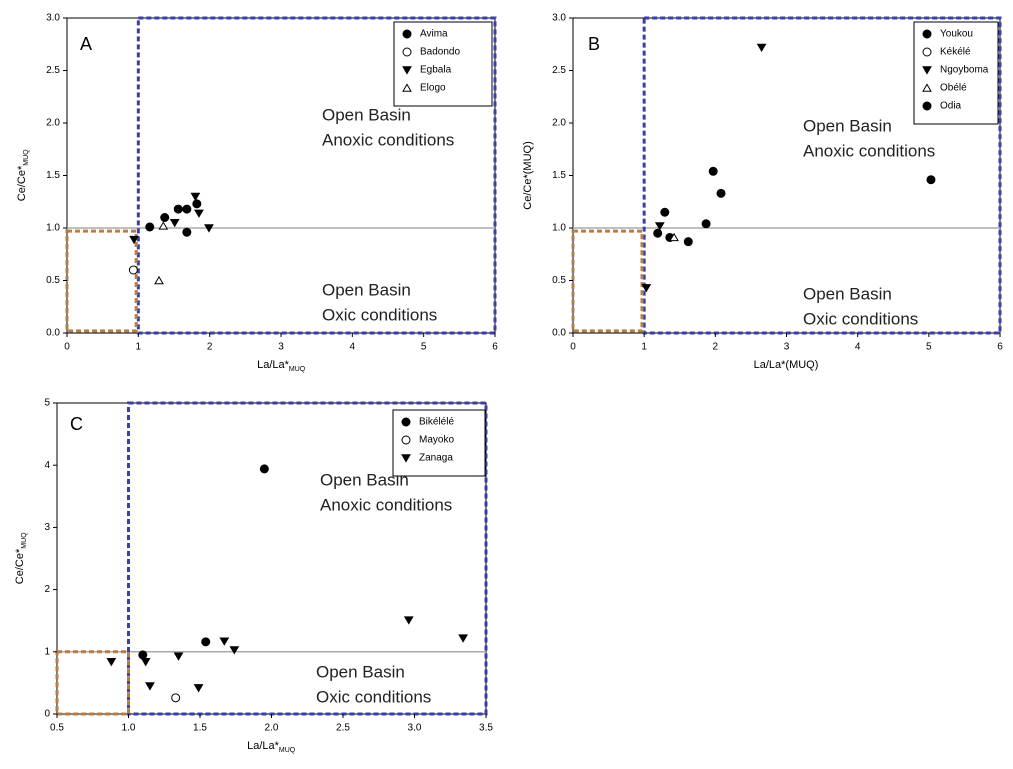  I want to click on y-tick-label: 4, so click(47, 465).